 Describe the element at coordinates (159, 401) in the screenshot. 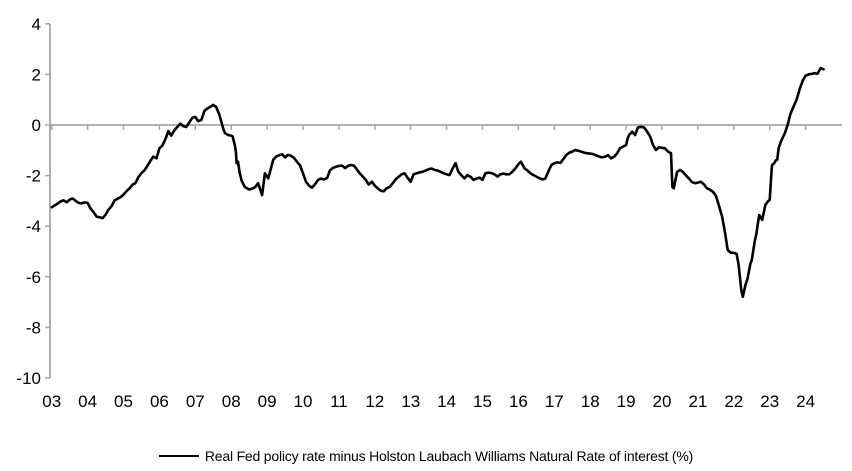

I see `x-axis-tick-label: 06` at that location.